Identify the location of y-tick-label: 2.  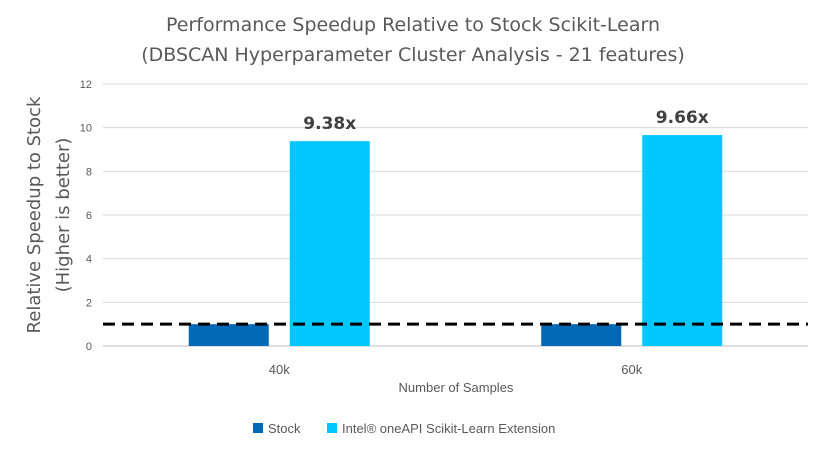
(89, 303).